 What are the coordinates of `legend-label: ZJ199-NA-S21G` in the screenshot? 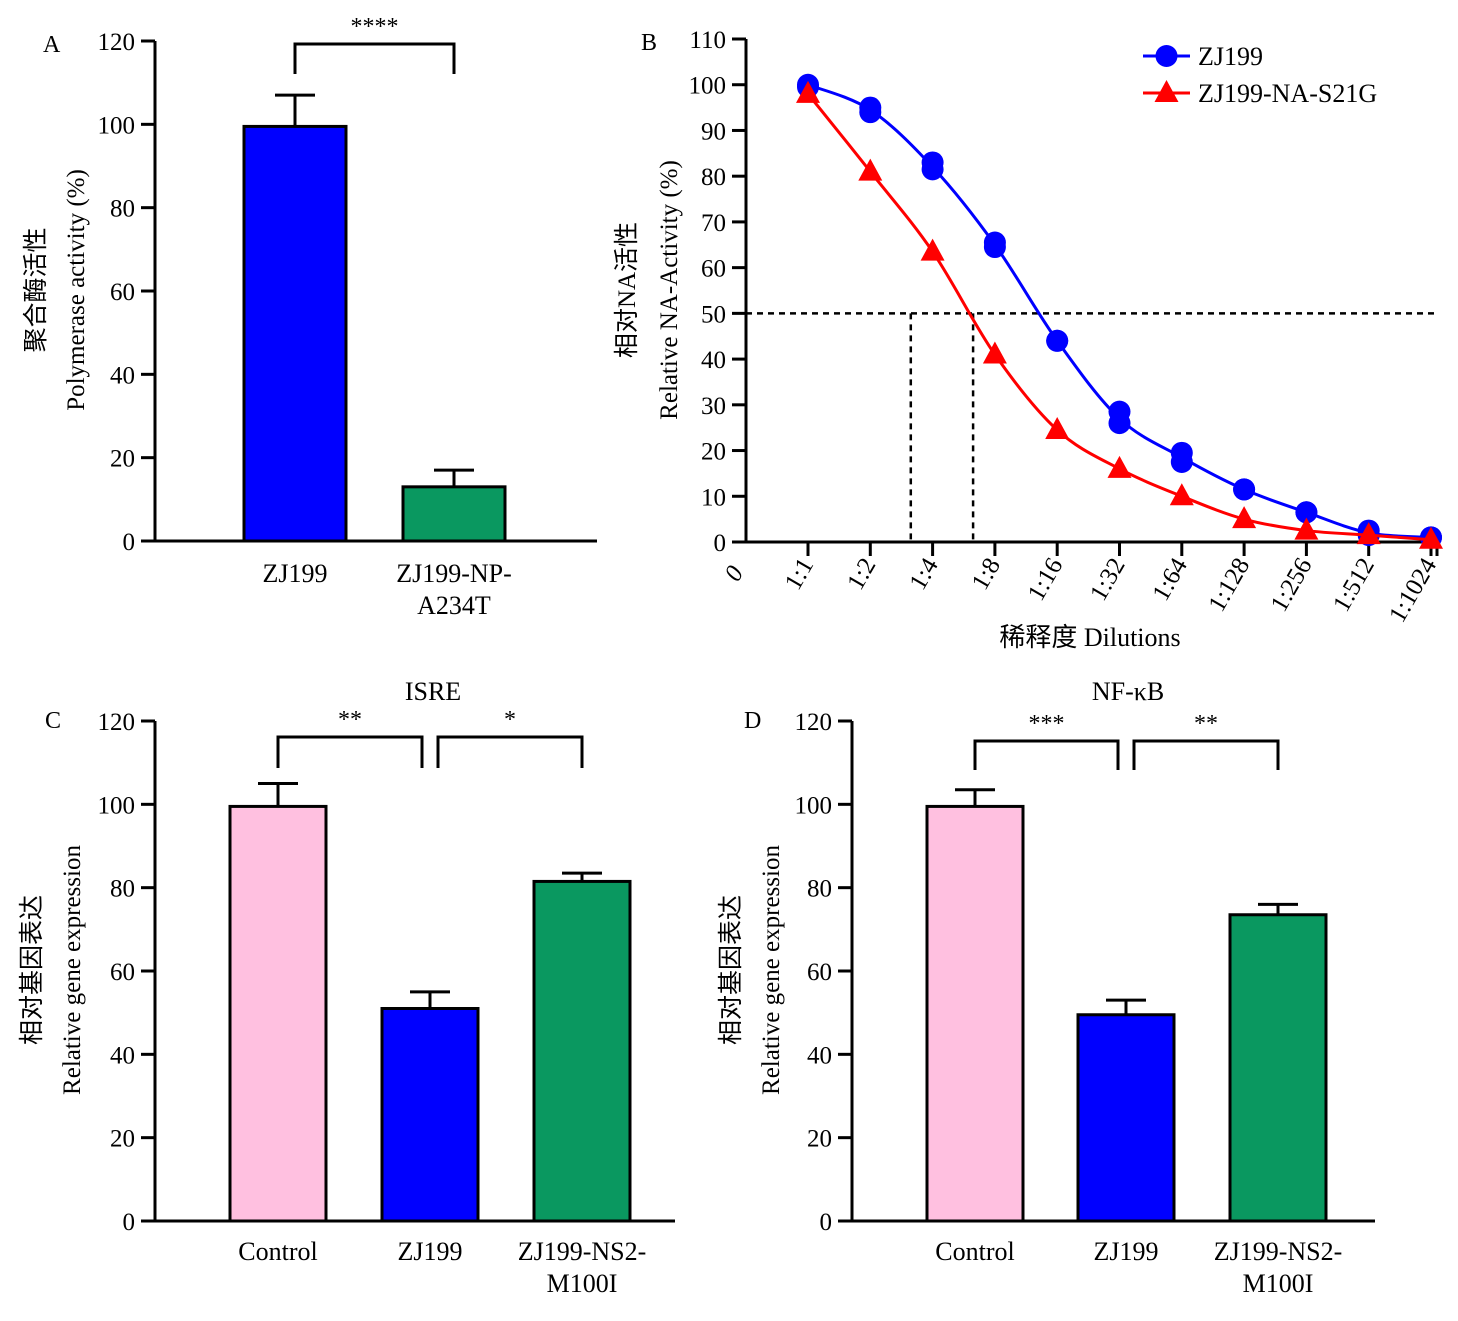 It's located at (1287, 93).